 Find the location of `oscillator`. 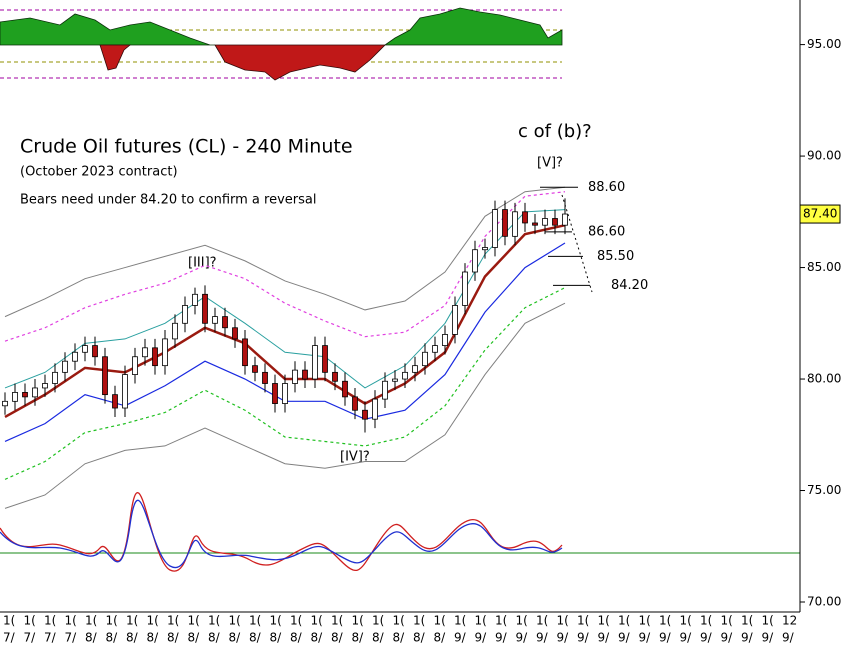

oscillator is located at coordinates (400, 532).